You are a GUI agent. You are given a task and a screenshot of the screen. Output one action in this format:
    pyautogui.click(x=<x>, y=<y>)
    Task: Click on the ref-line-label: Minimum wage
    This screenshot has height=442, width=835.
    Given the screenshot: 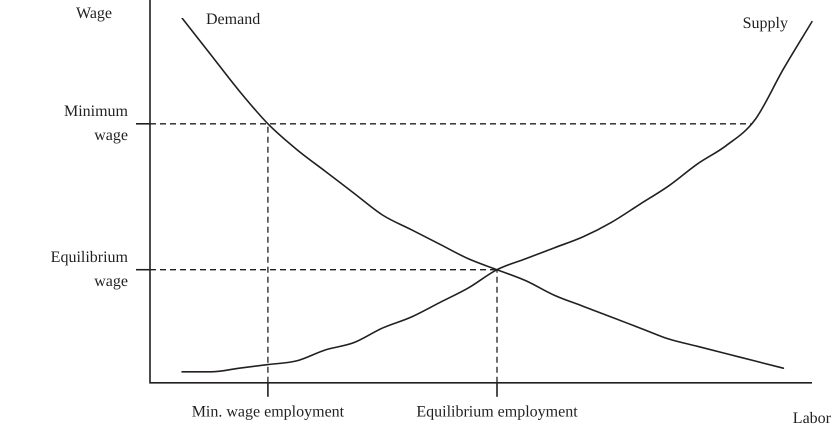 What is the action you would take?
    pyautogui.click(x=96, y=123)
    